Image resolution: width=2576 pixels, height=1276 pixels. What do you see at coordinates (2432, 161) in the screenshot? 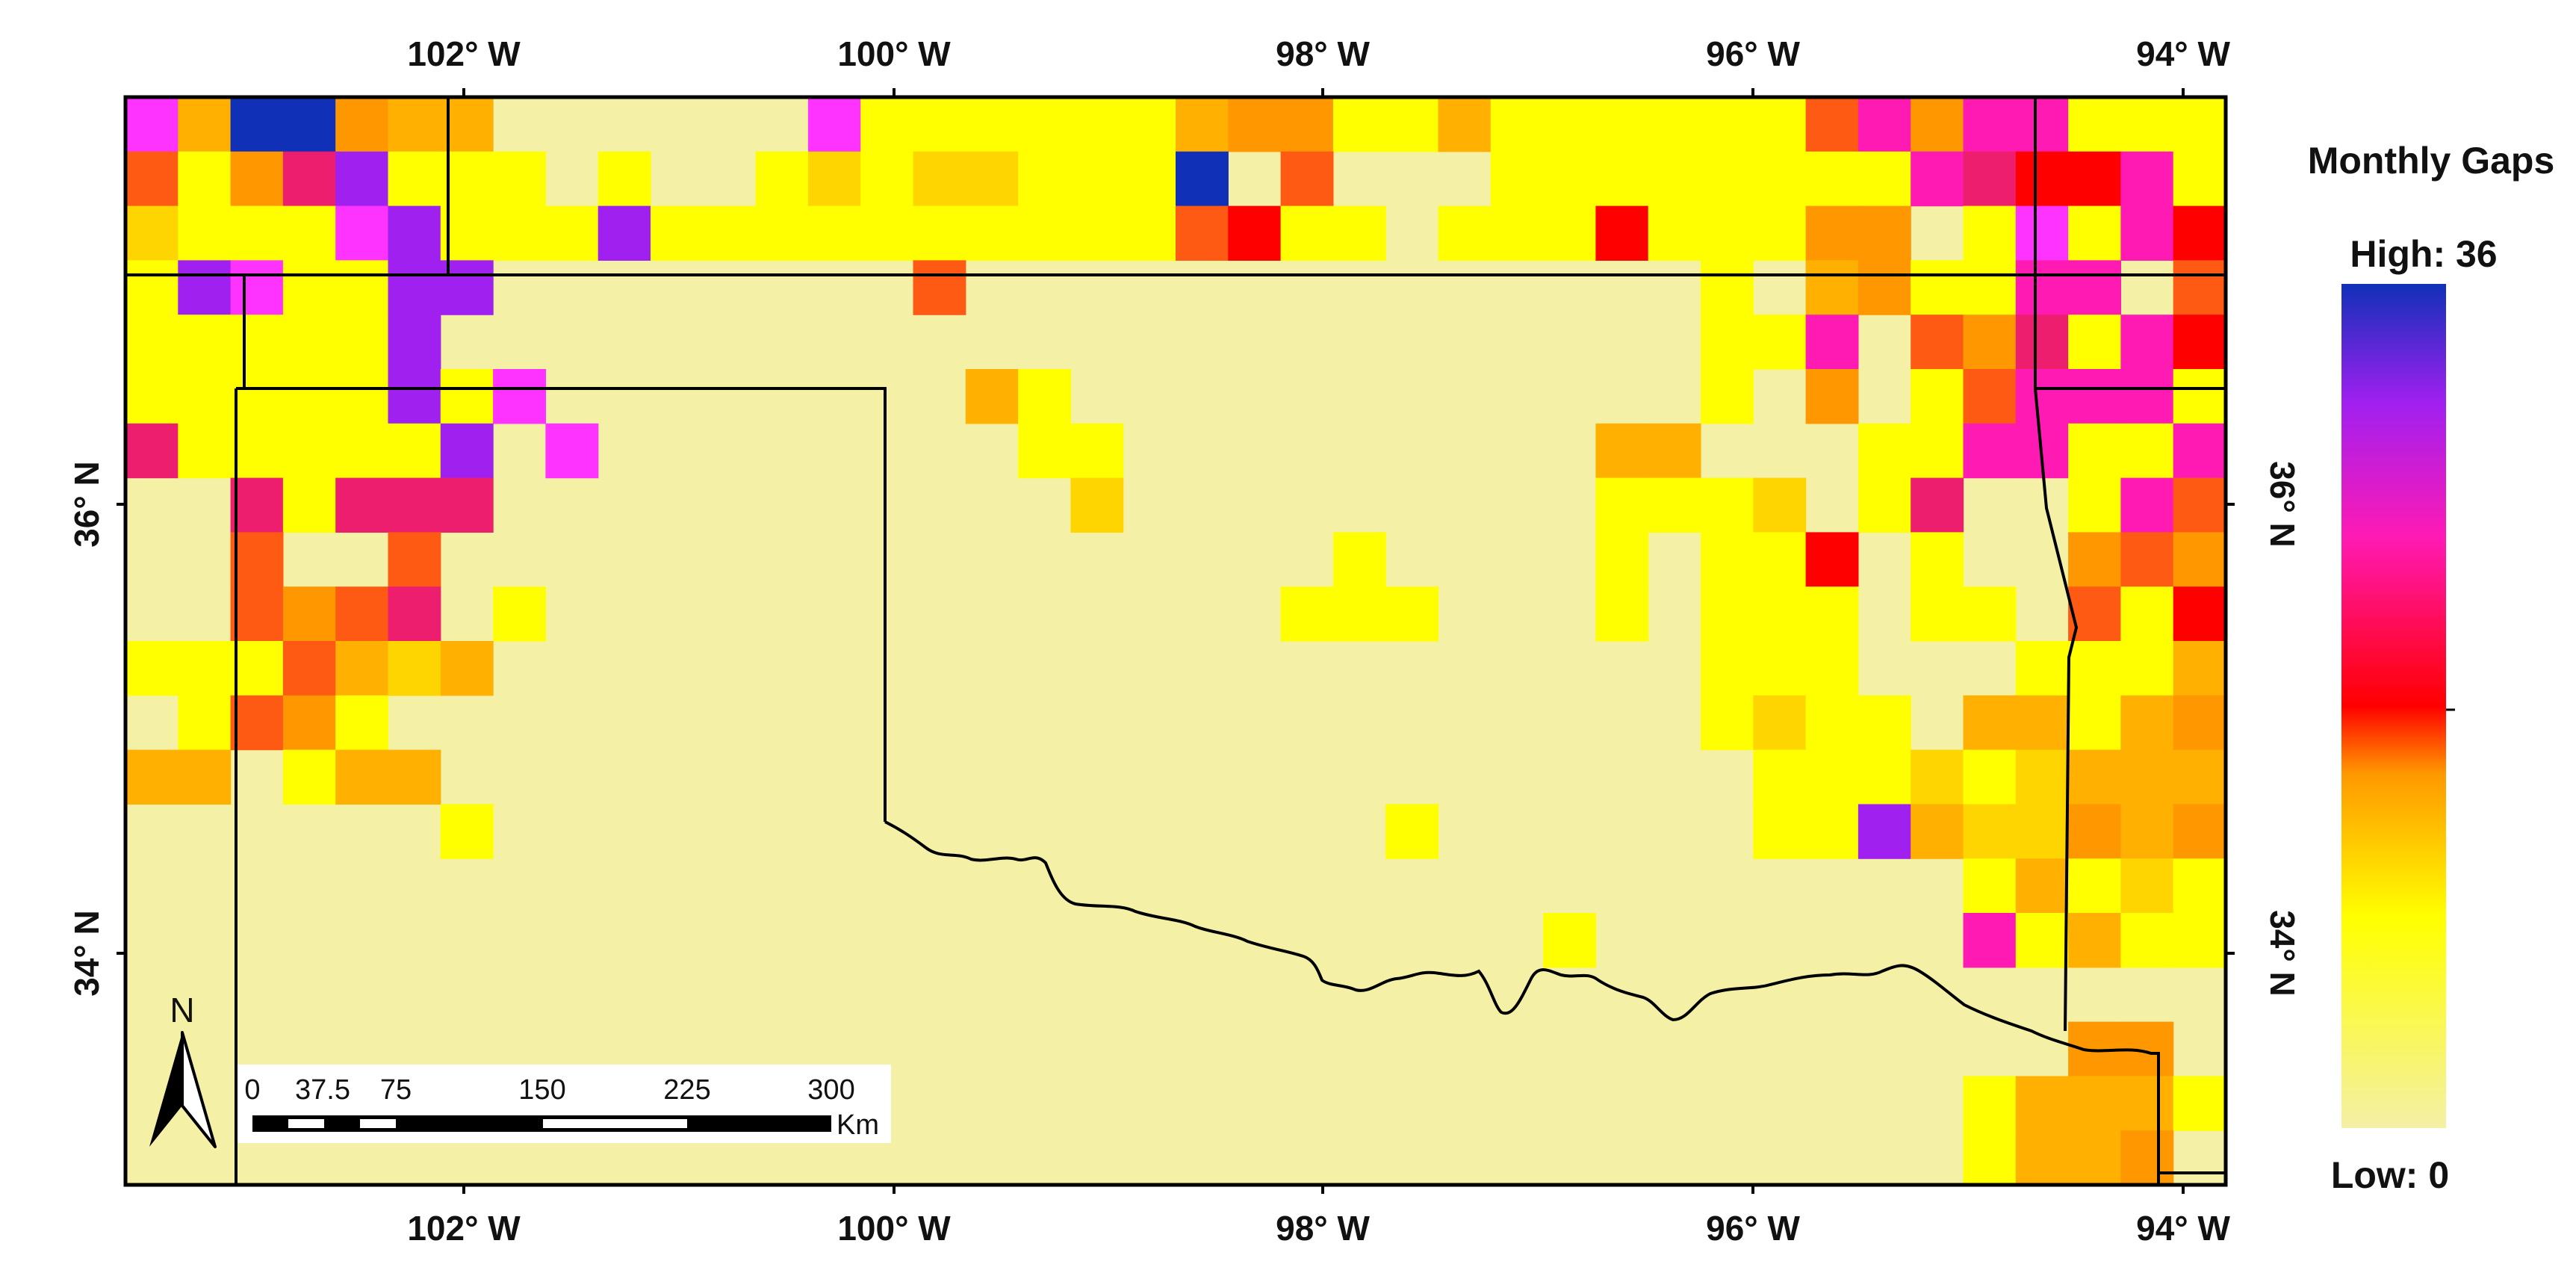
I see `legend-title: Monthly Gaps` at bounding box center [2432, 161].